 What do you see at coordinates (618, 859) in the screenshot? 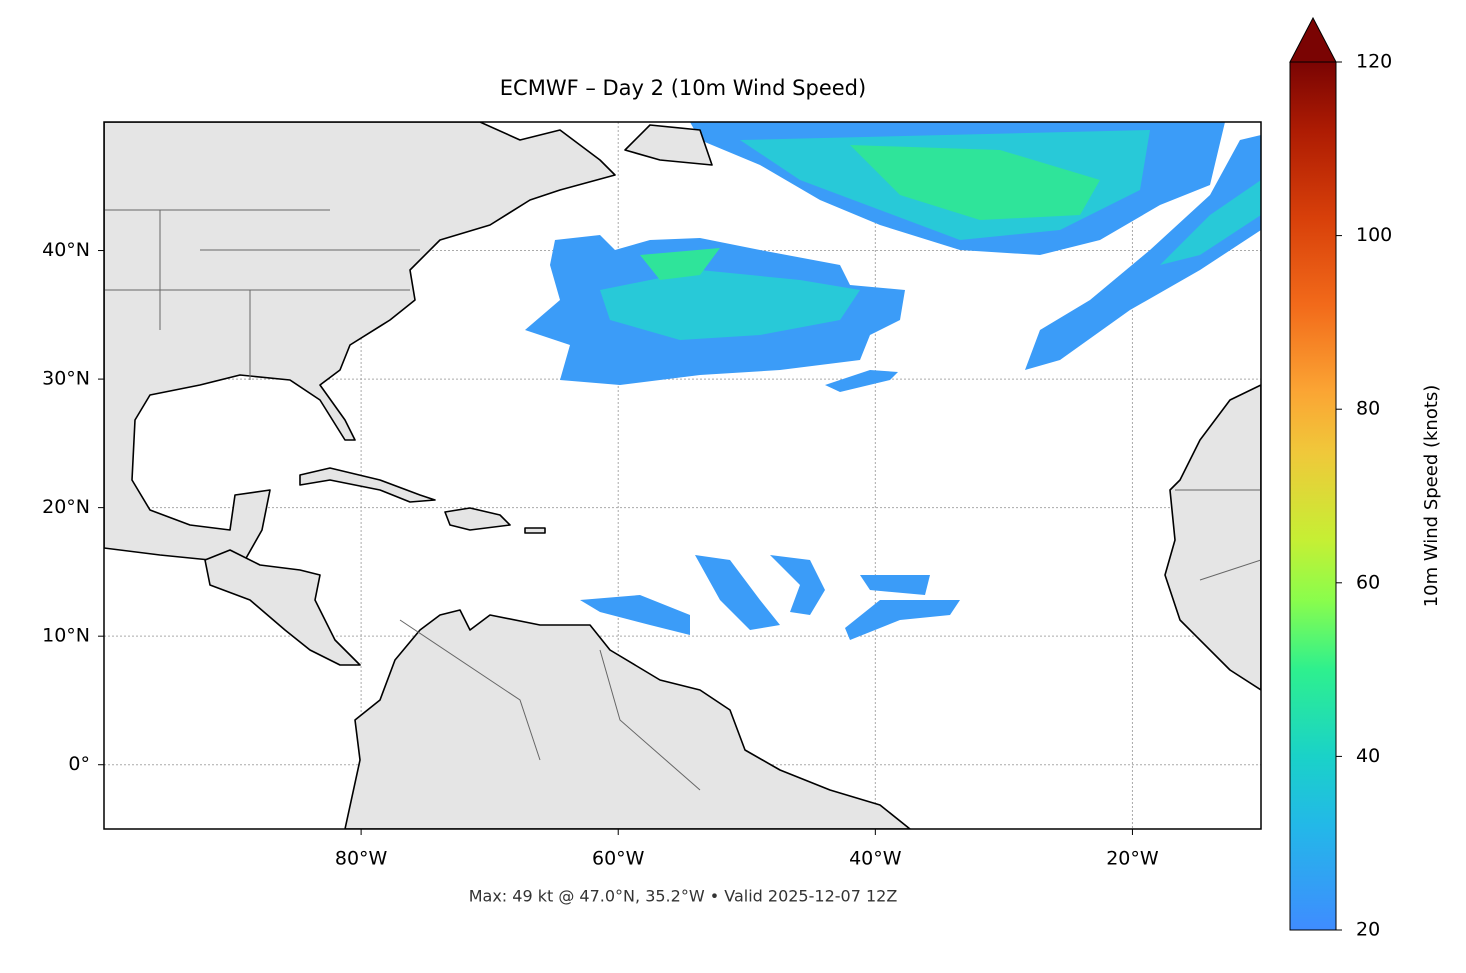
I see `x-tick-label: 60°W` at bounding box center [618, 859].